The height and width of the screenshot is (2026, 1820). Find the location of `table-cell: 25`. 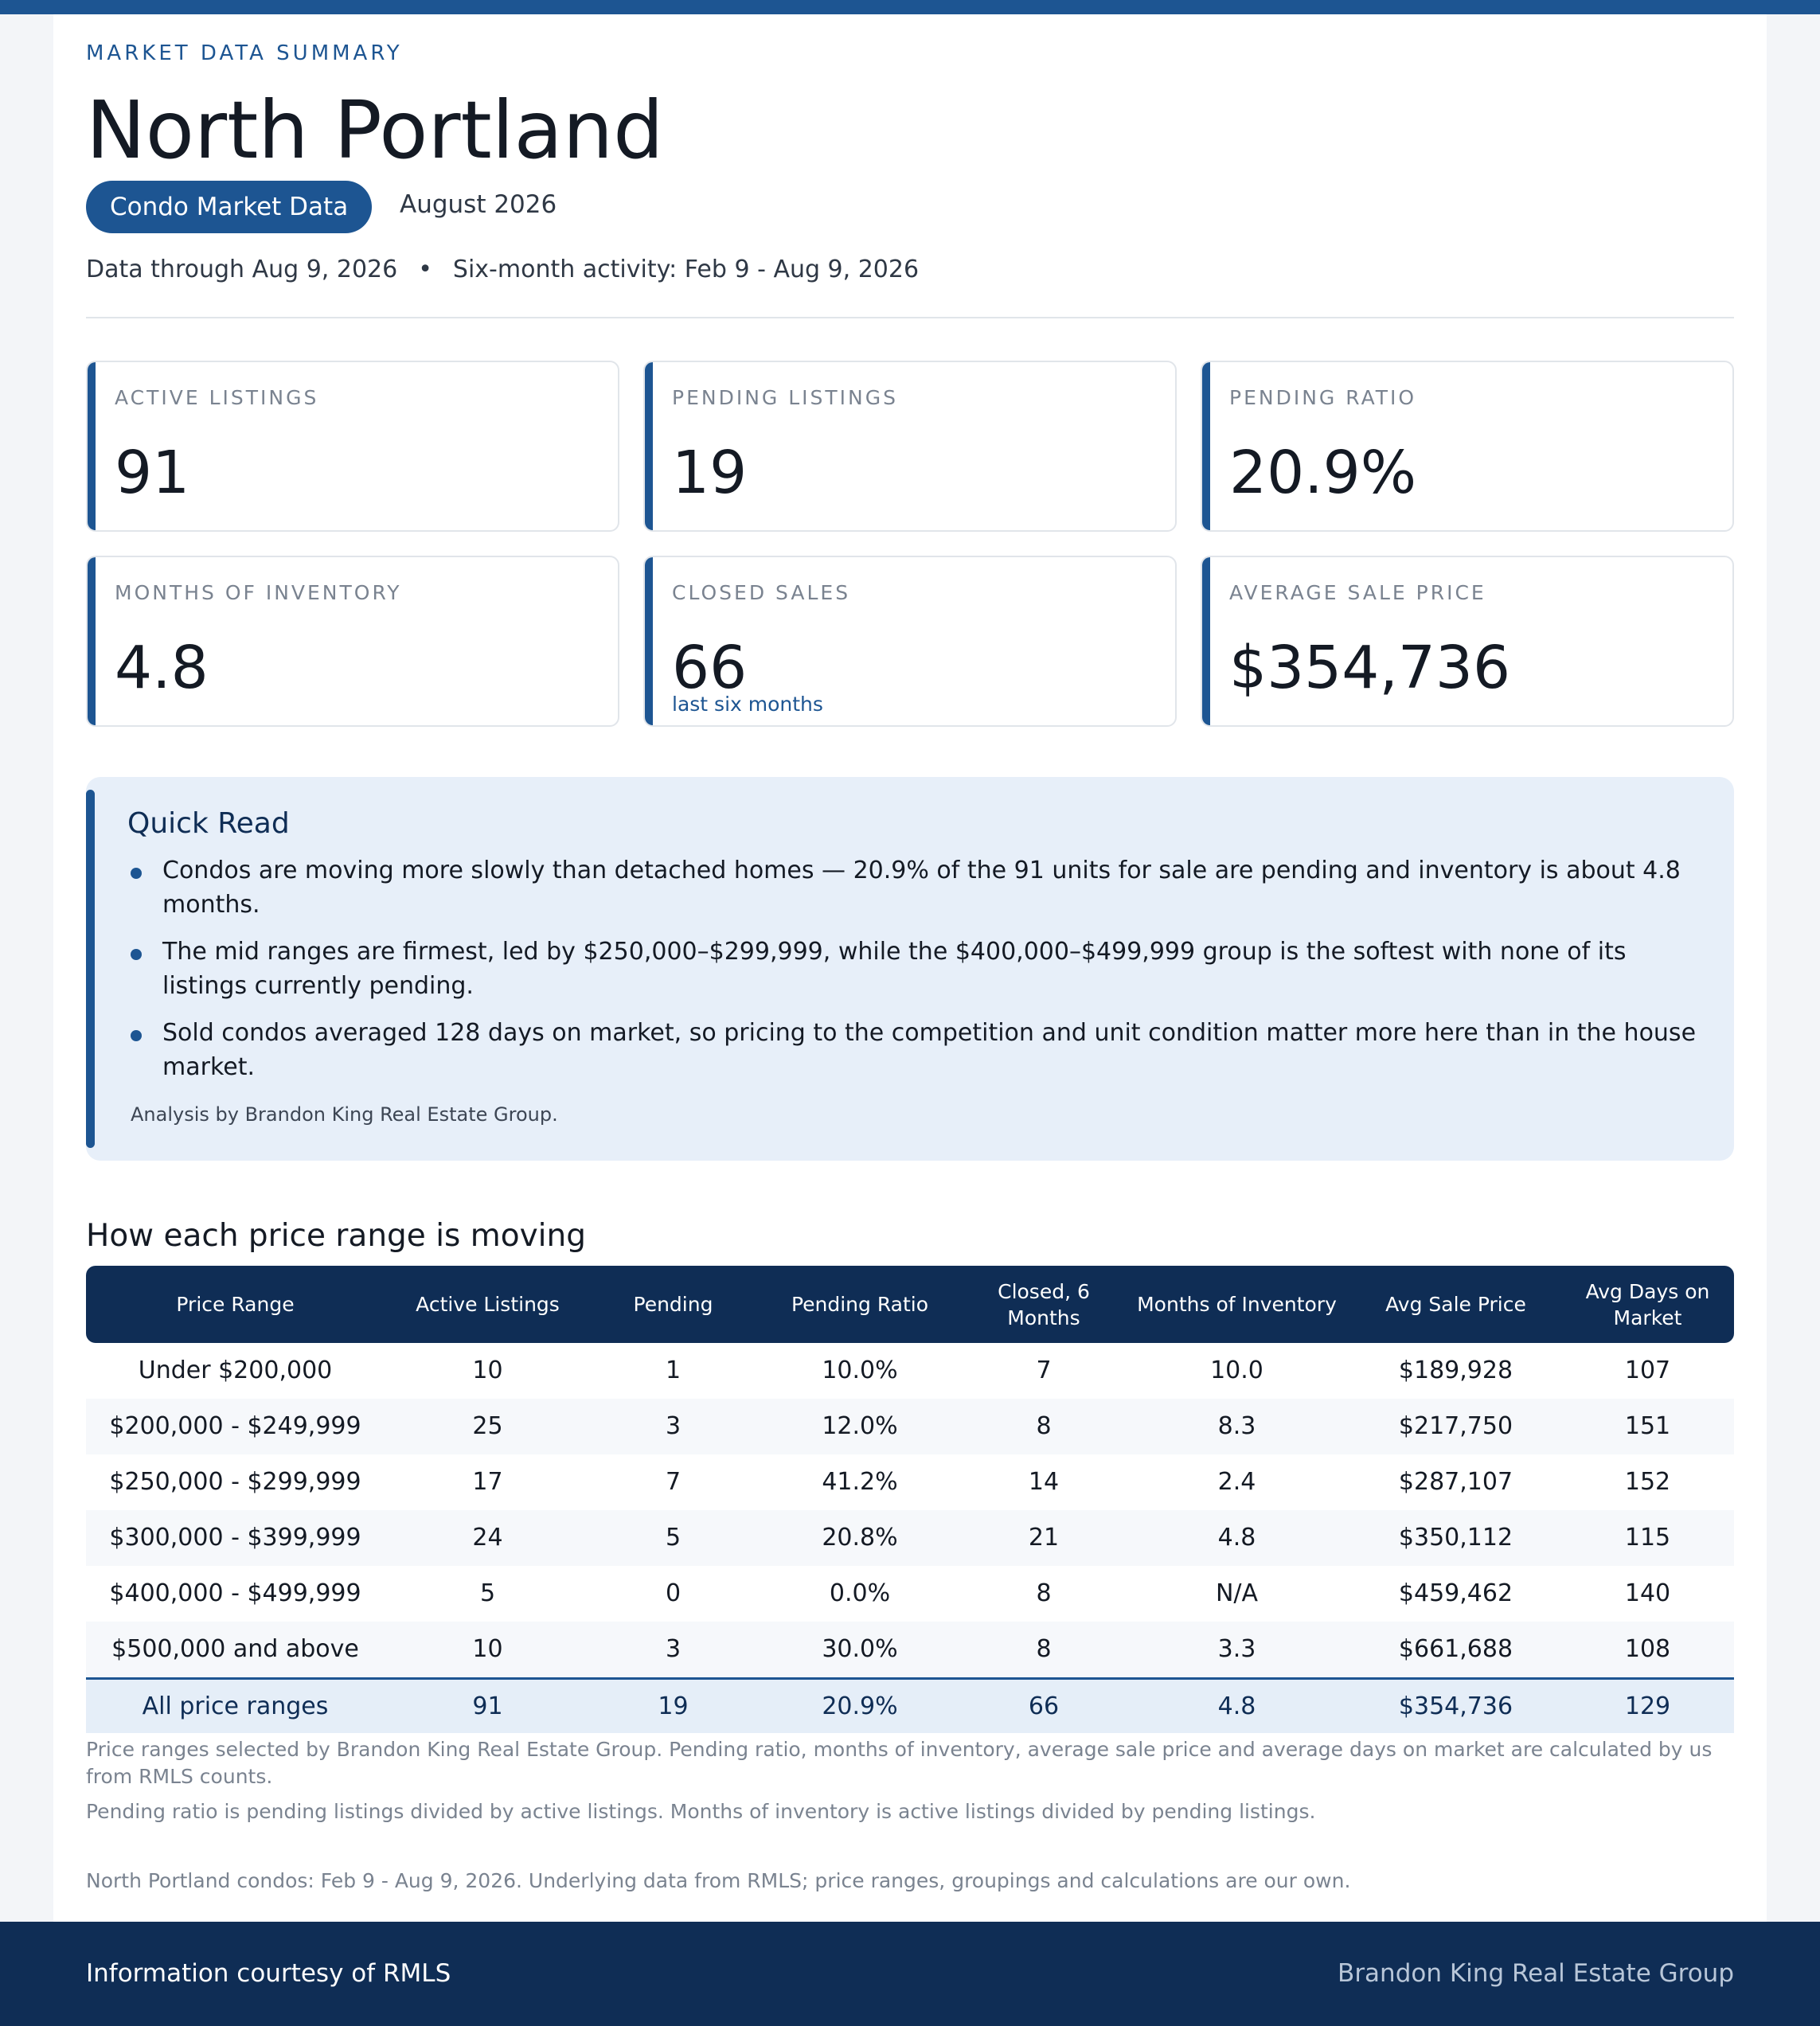

table-cell: 25 is located at coordinates (487, 1426).